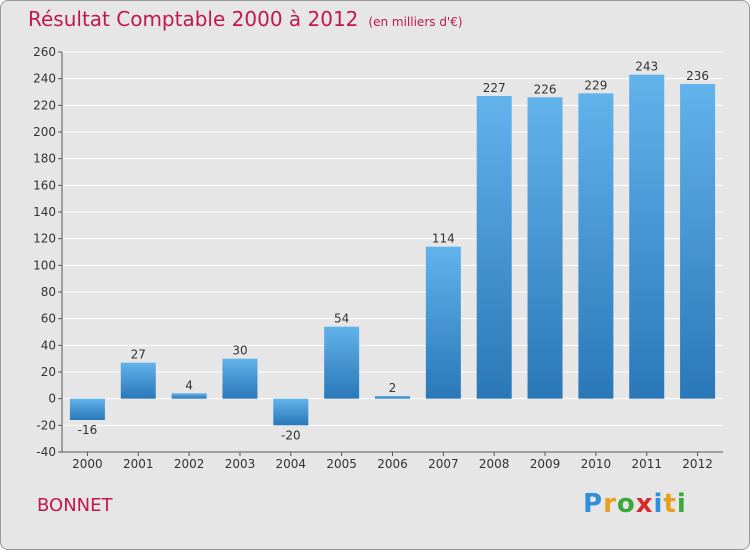  Describe the element at coordinates (44, 105) in the screenshot. I see `y-tick-label: 220` at that location.